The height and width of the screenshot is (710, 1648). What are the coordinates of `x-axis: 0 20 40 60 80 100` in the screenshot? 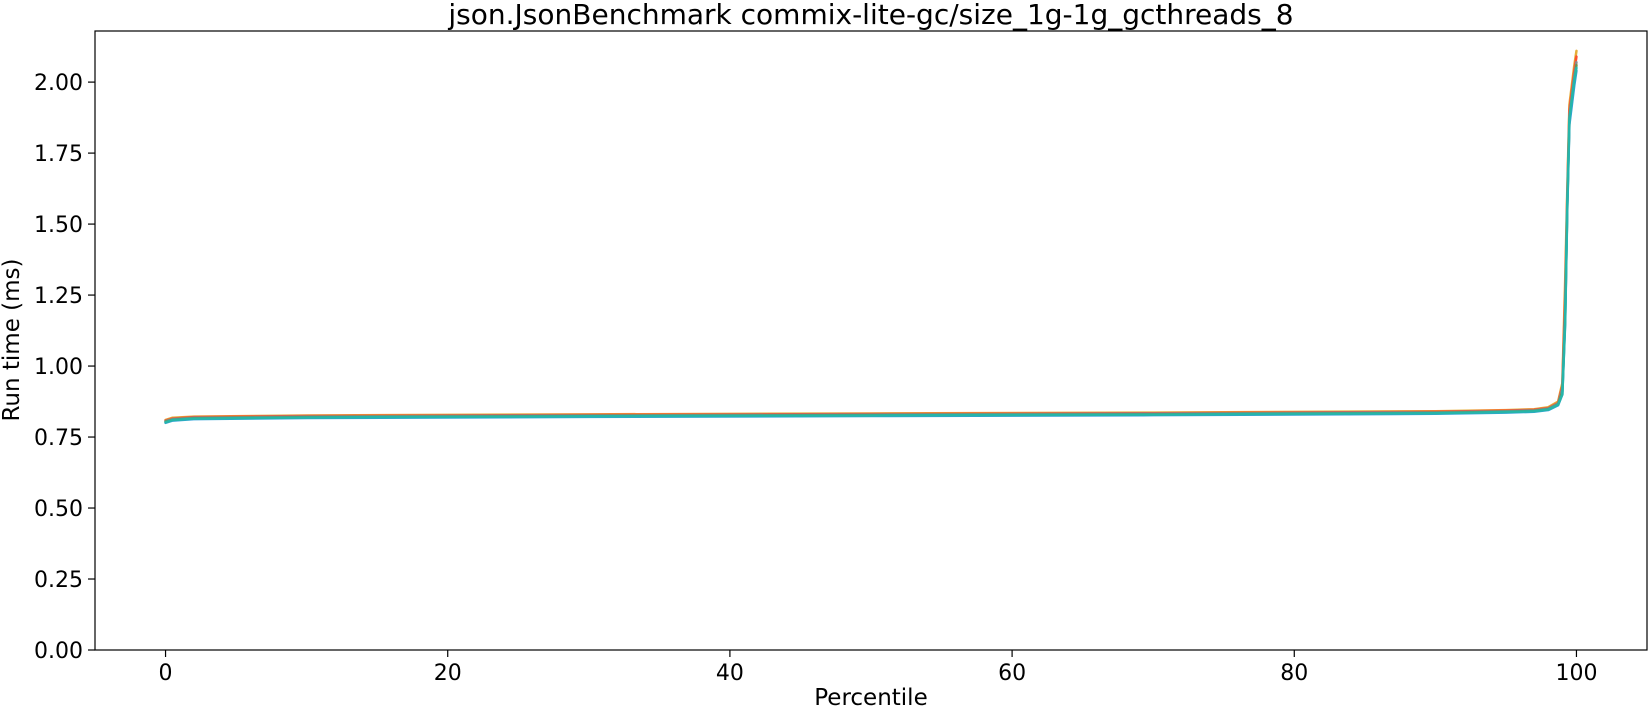 It's located at (878, 668).